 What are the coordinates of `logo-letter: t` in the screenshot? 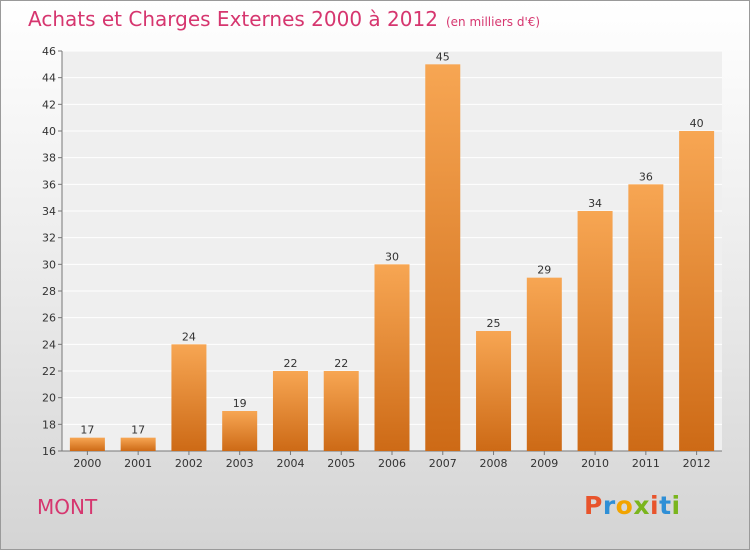 It's located at (665, 505).